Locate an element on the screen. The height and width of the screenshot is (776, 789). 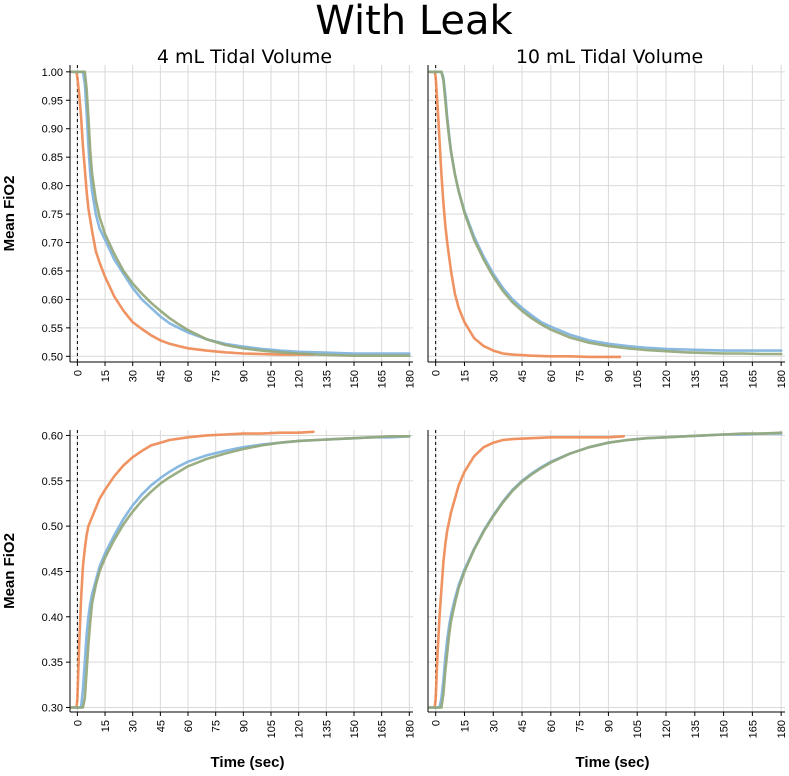
y-tick-label: 0.40 is located at coordinates (52, 618).